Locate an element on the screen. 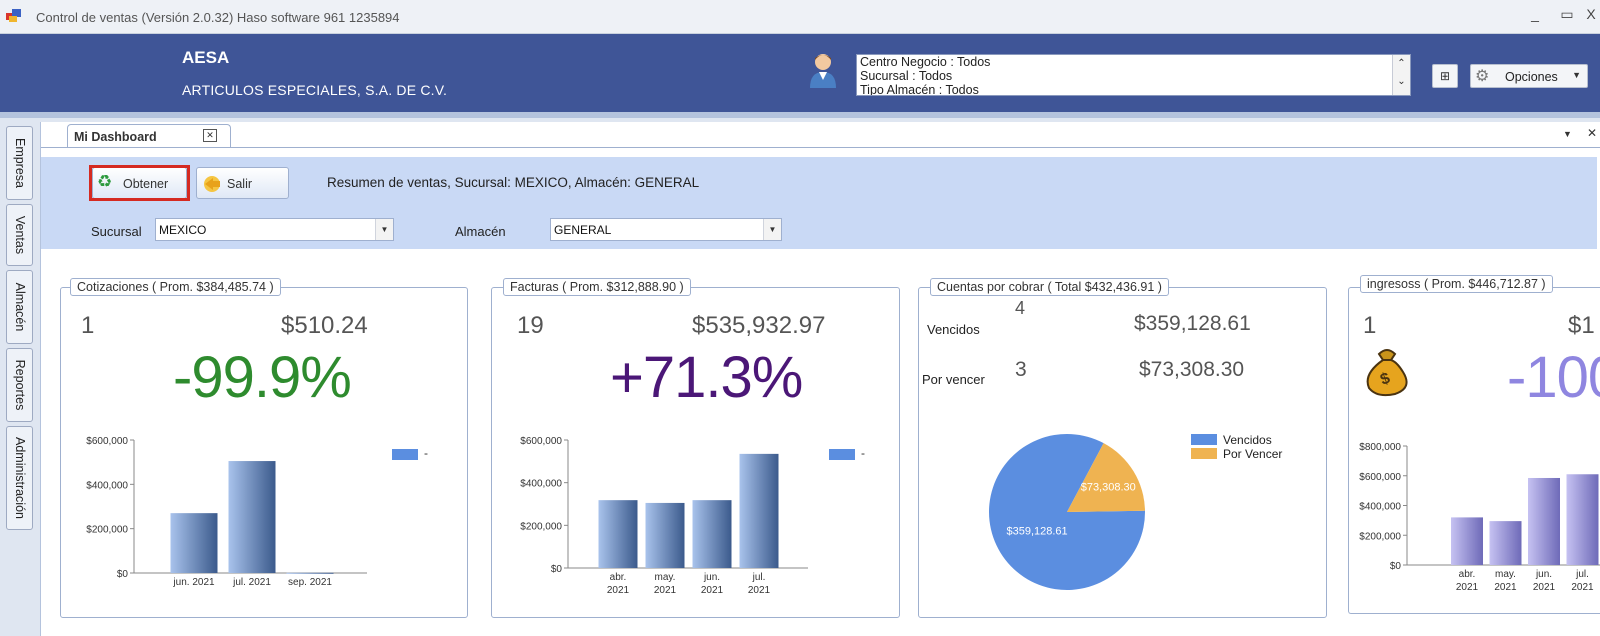 This screenshot has width=1600, height=636. app-icon is located at coordinates (13, 15).